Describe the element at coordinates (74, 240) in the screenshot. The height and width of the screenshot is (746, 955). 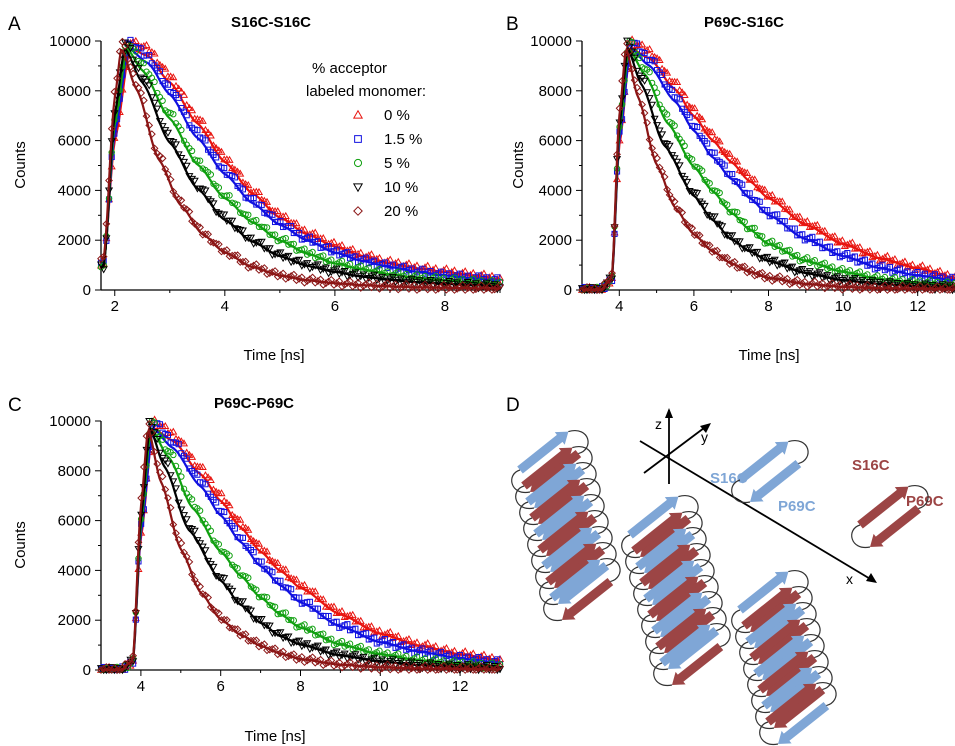
I see `y-tick-label: 2000` at that location.